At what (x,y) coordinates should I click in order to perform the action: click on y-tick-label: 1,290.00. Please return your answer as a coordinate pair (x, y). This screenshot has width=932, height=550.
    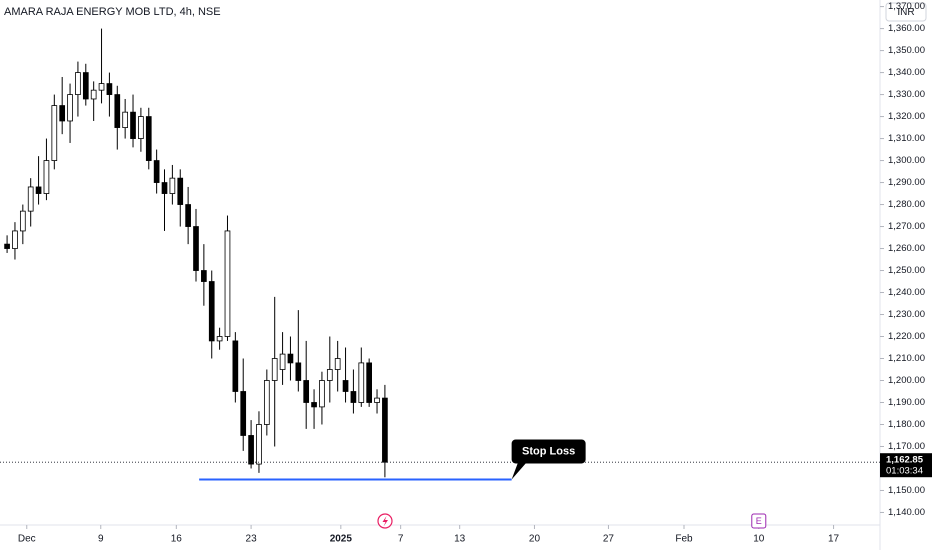
    Looking at the image, I should click on (906, 182).